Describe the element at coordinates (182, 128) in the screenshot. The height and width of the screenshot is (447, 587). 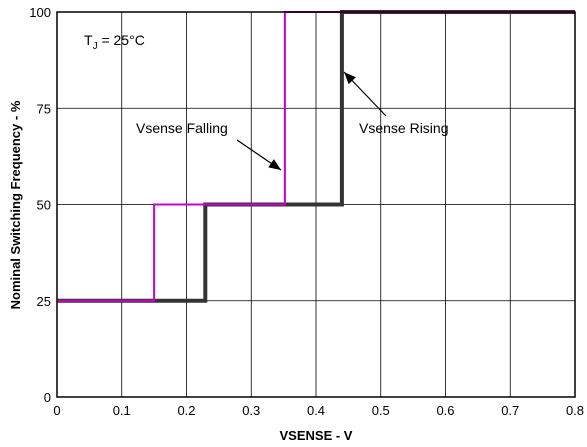
I see `falling-annotation: Vsense Falling` at that location.